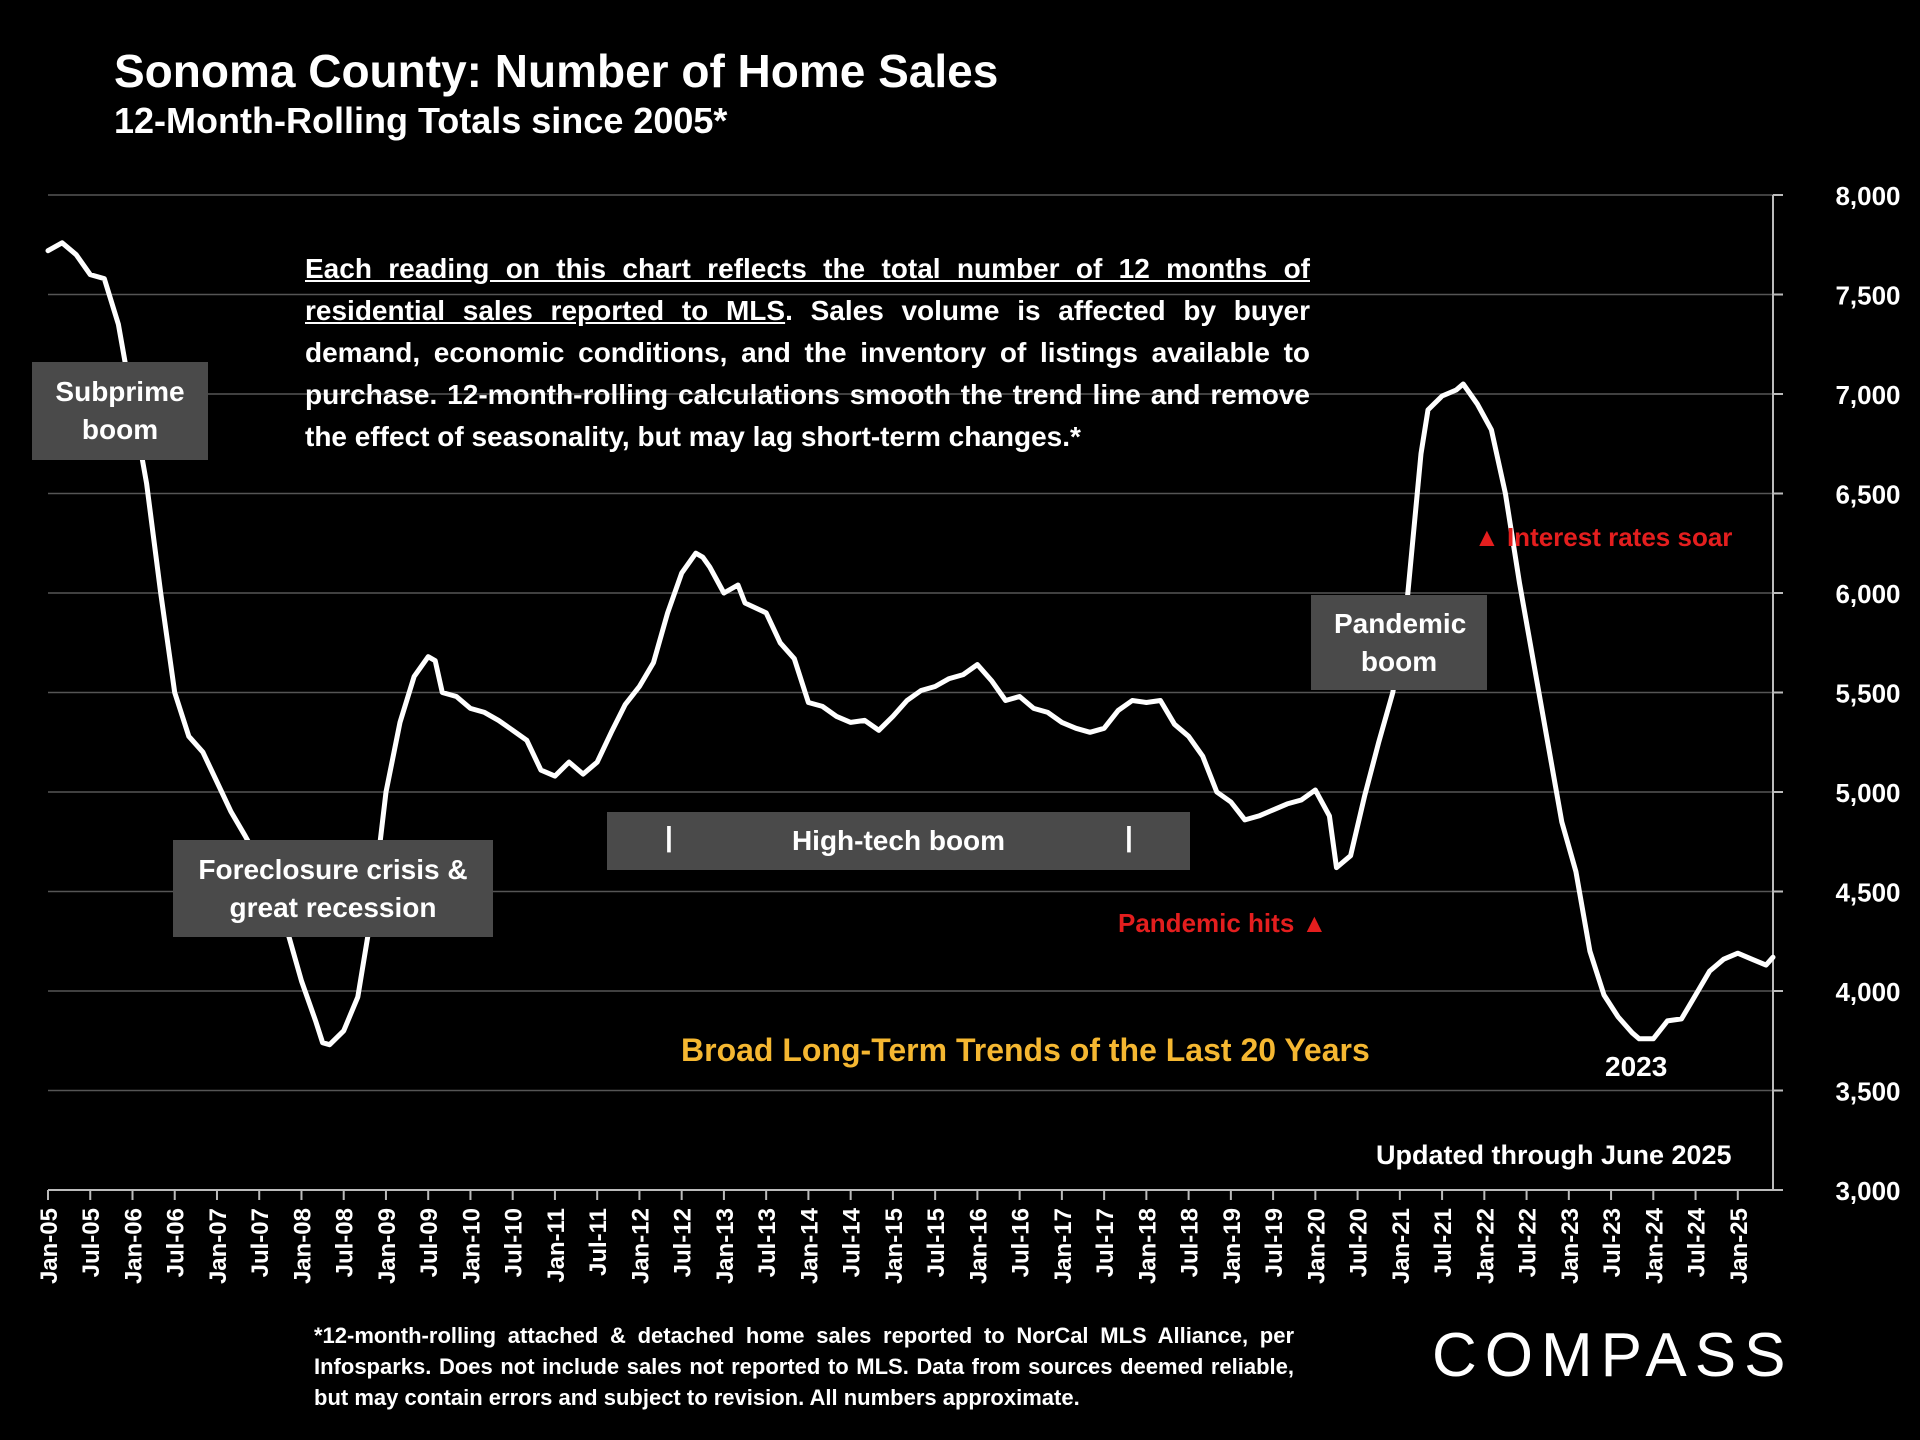 Image resolution: width=1920 pixels, height=1440 pixels. I want to click on x-tick-label: Jul-12, so click(683, 1242).